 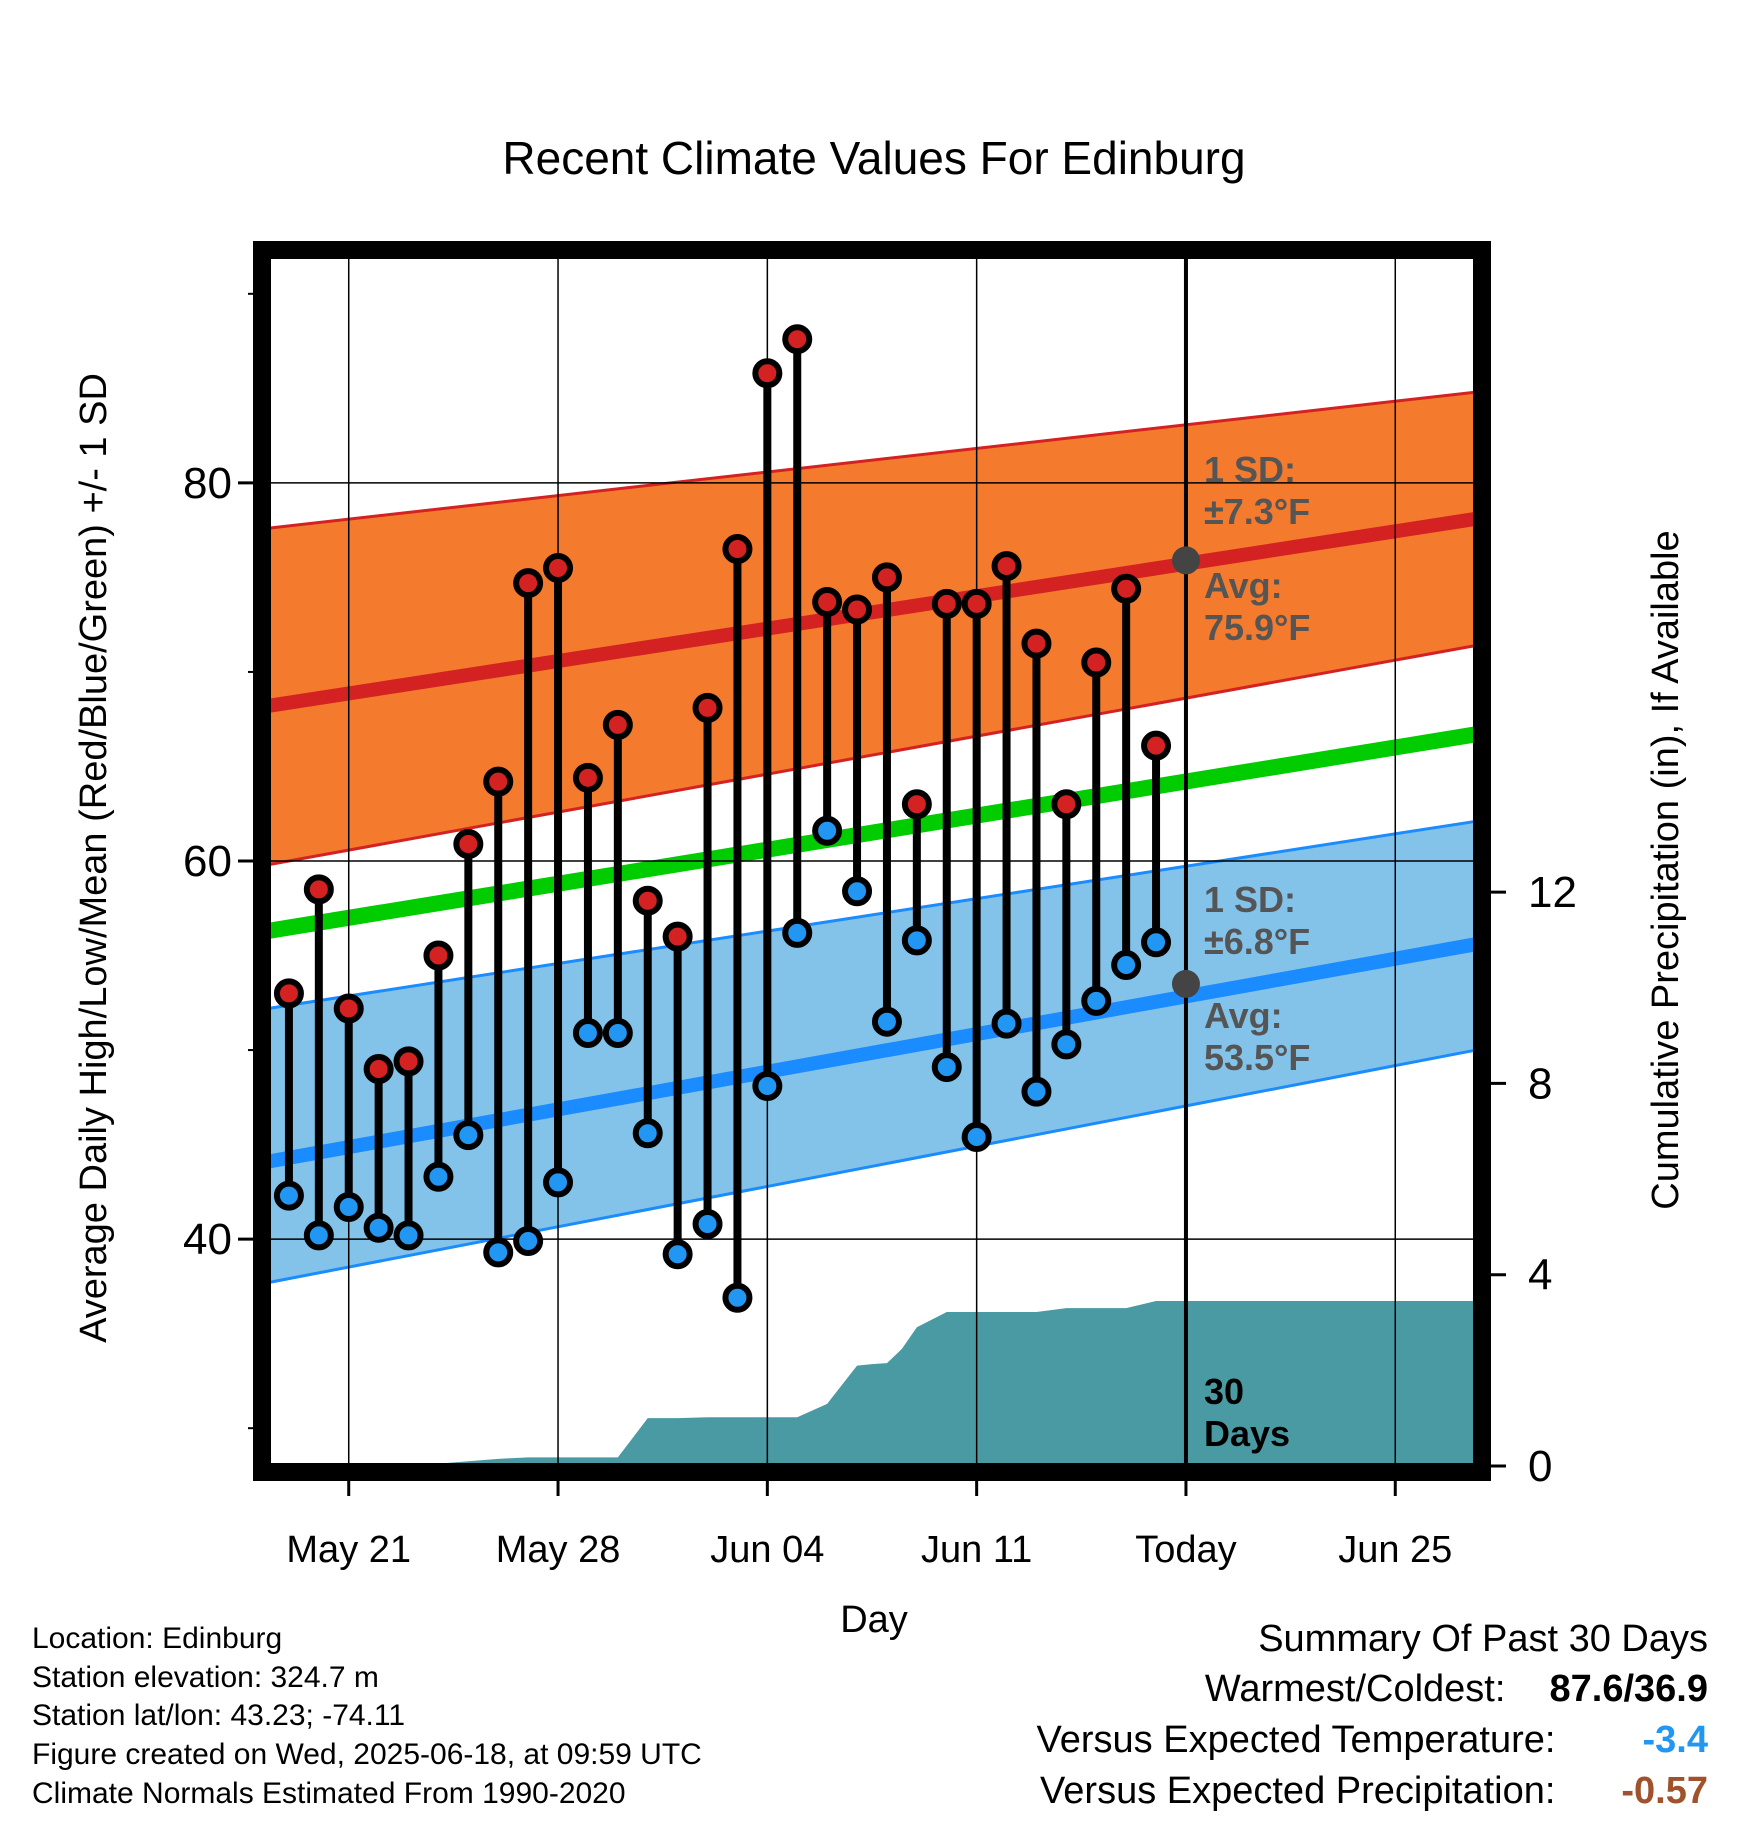 I want to click on summary-precip: Versus Expected Precipitation: -0.57, so click(x=1374, y=1791).